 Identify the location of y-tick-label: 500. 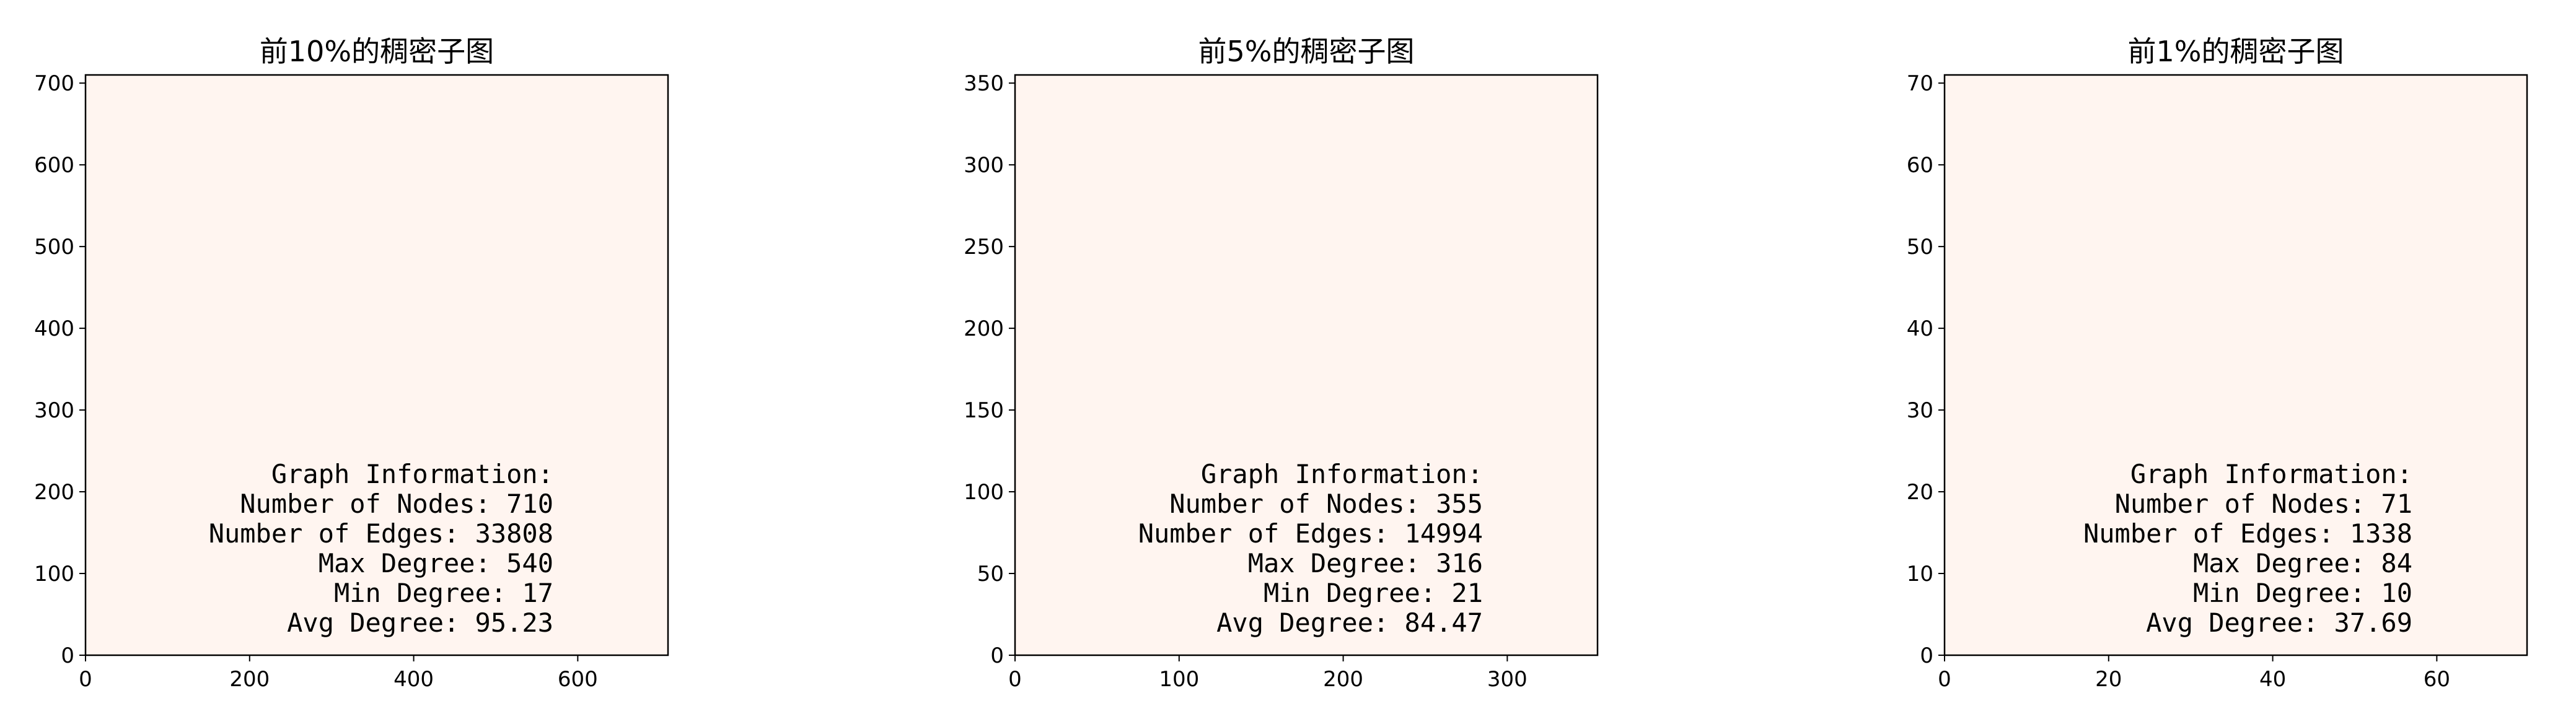
(54, 247).